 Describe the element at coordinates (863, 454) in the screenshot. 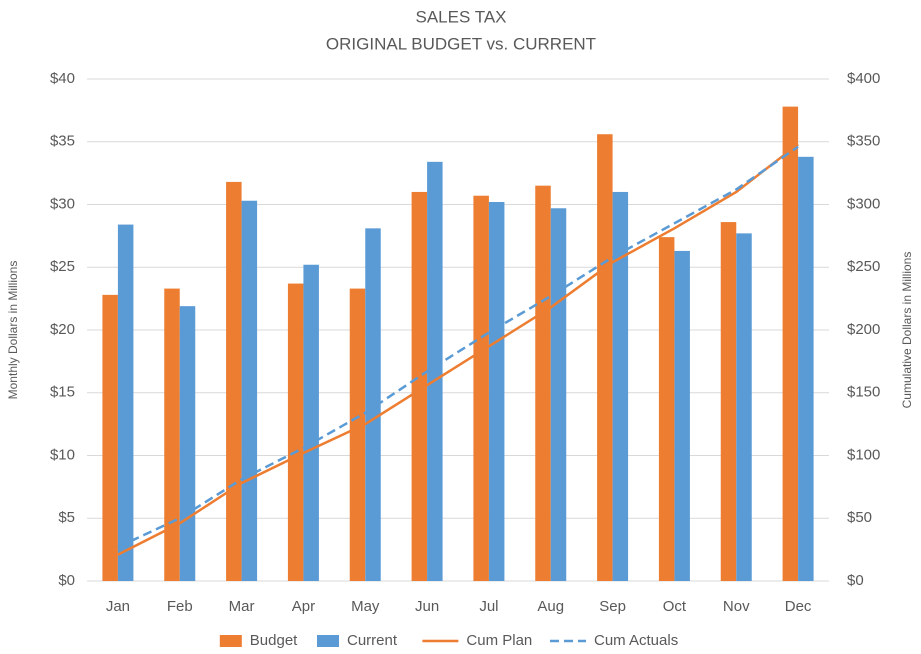

I see `y2-tick-label: $100` at that location.